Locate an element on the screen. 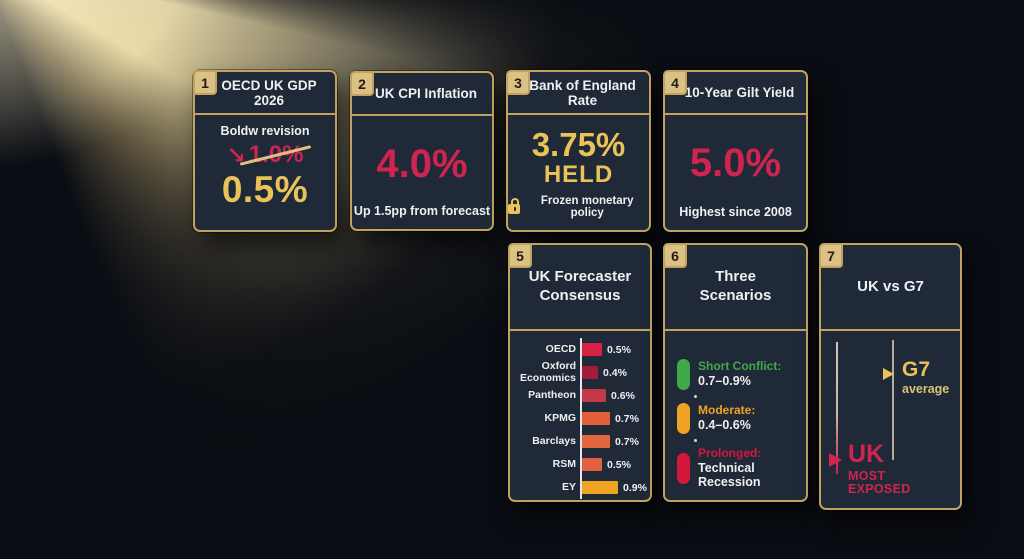 The image size is (1024, 559). forecaster-label: EY is located at coordinates (568, 486).